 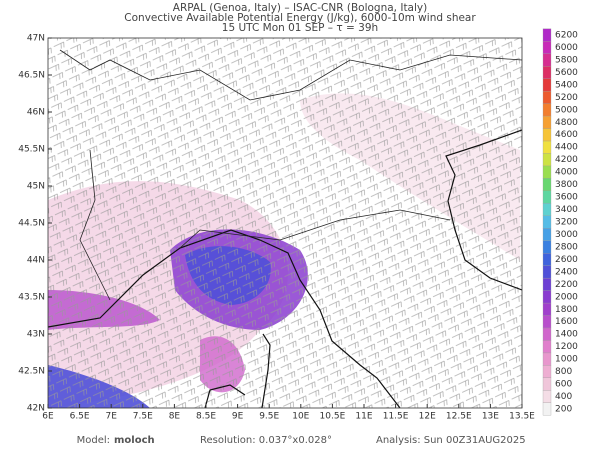 I want to click on colorbar-label: 1000, so click(x=566, y=360).